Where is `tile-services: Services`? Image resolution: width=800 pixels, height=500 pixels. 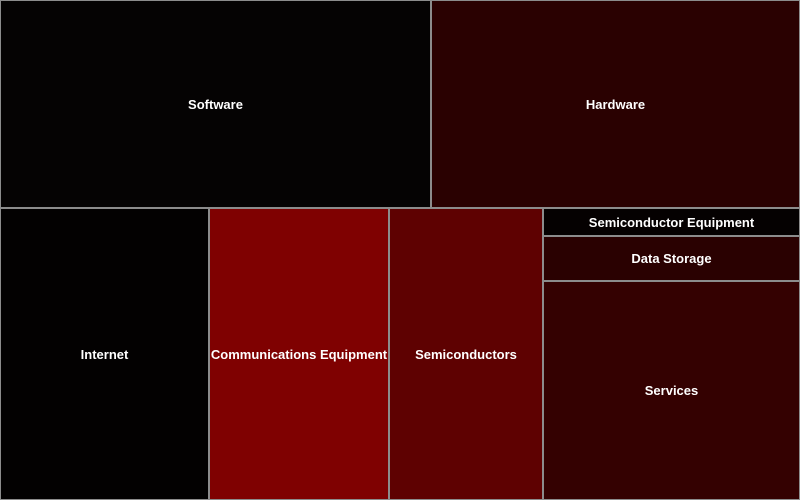 tile-services: Services is located at coordinates (671, 390).